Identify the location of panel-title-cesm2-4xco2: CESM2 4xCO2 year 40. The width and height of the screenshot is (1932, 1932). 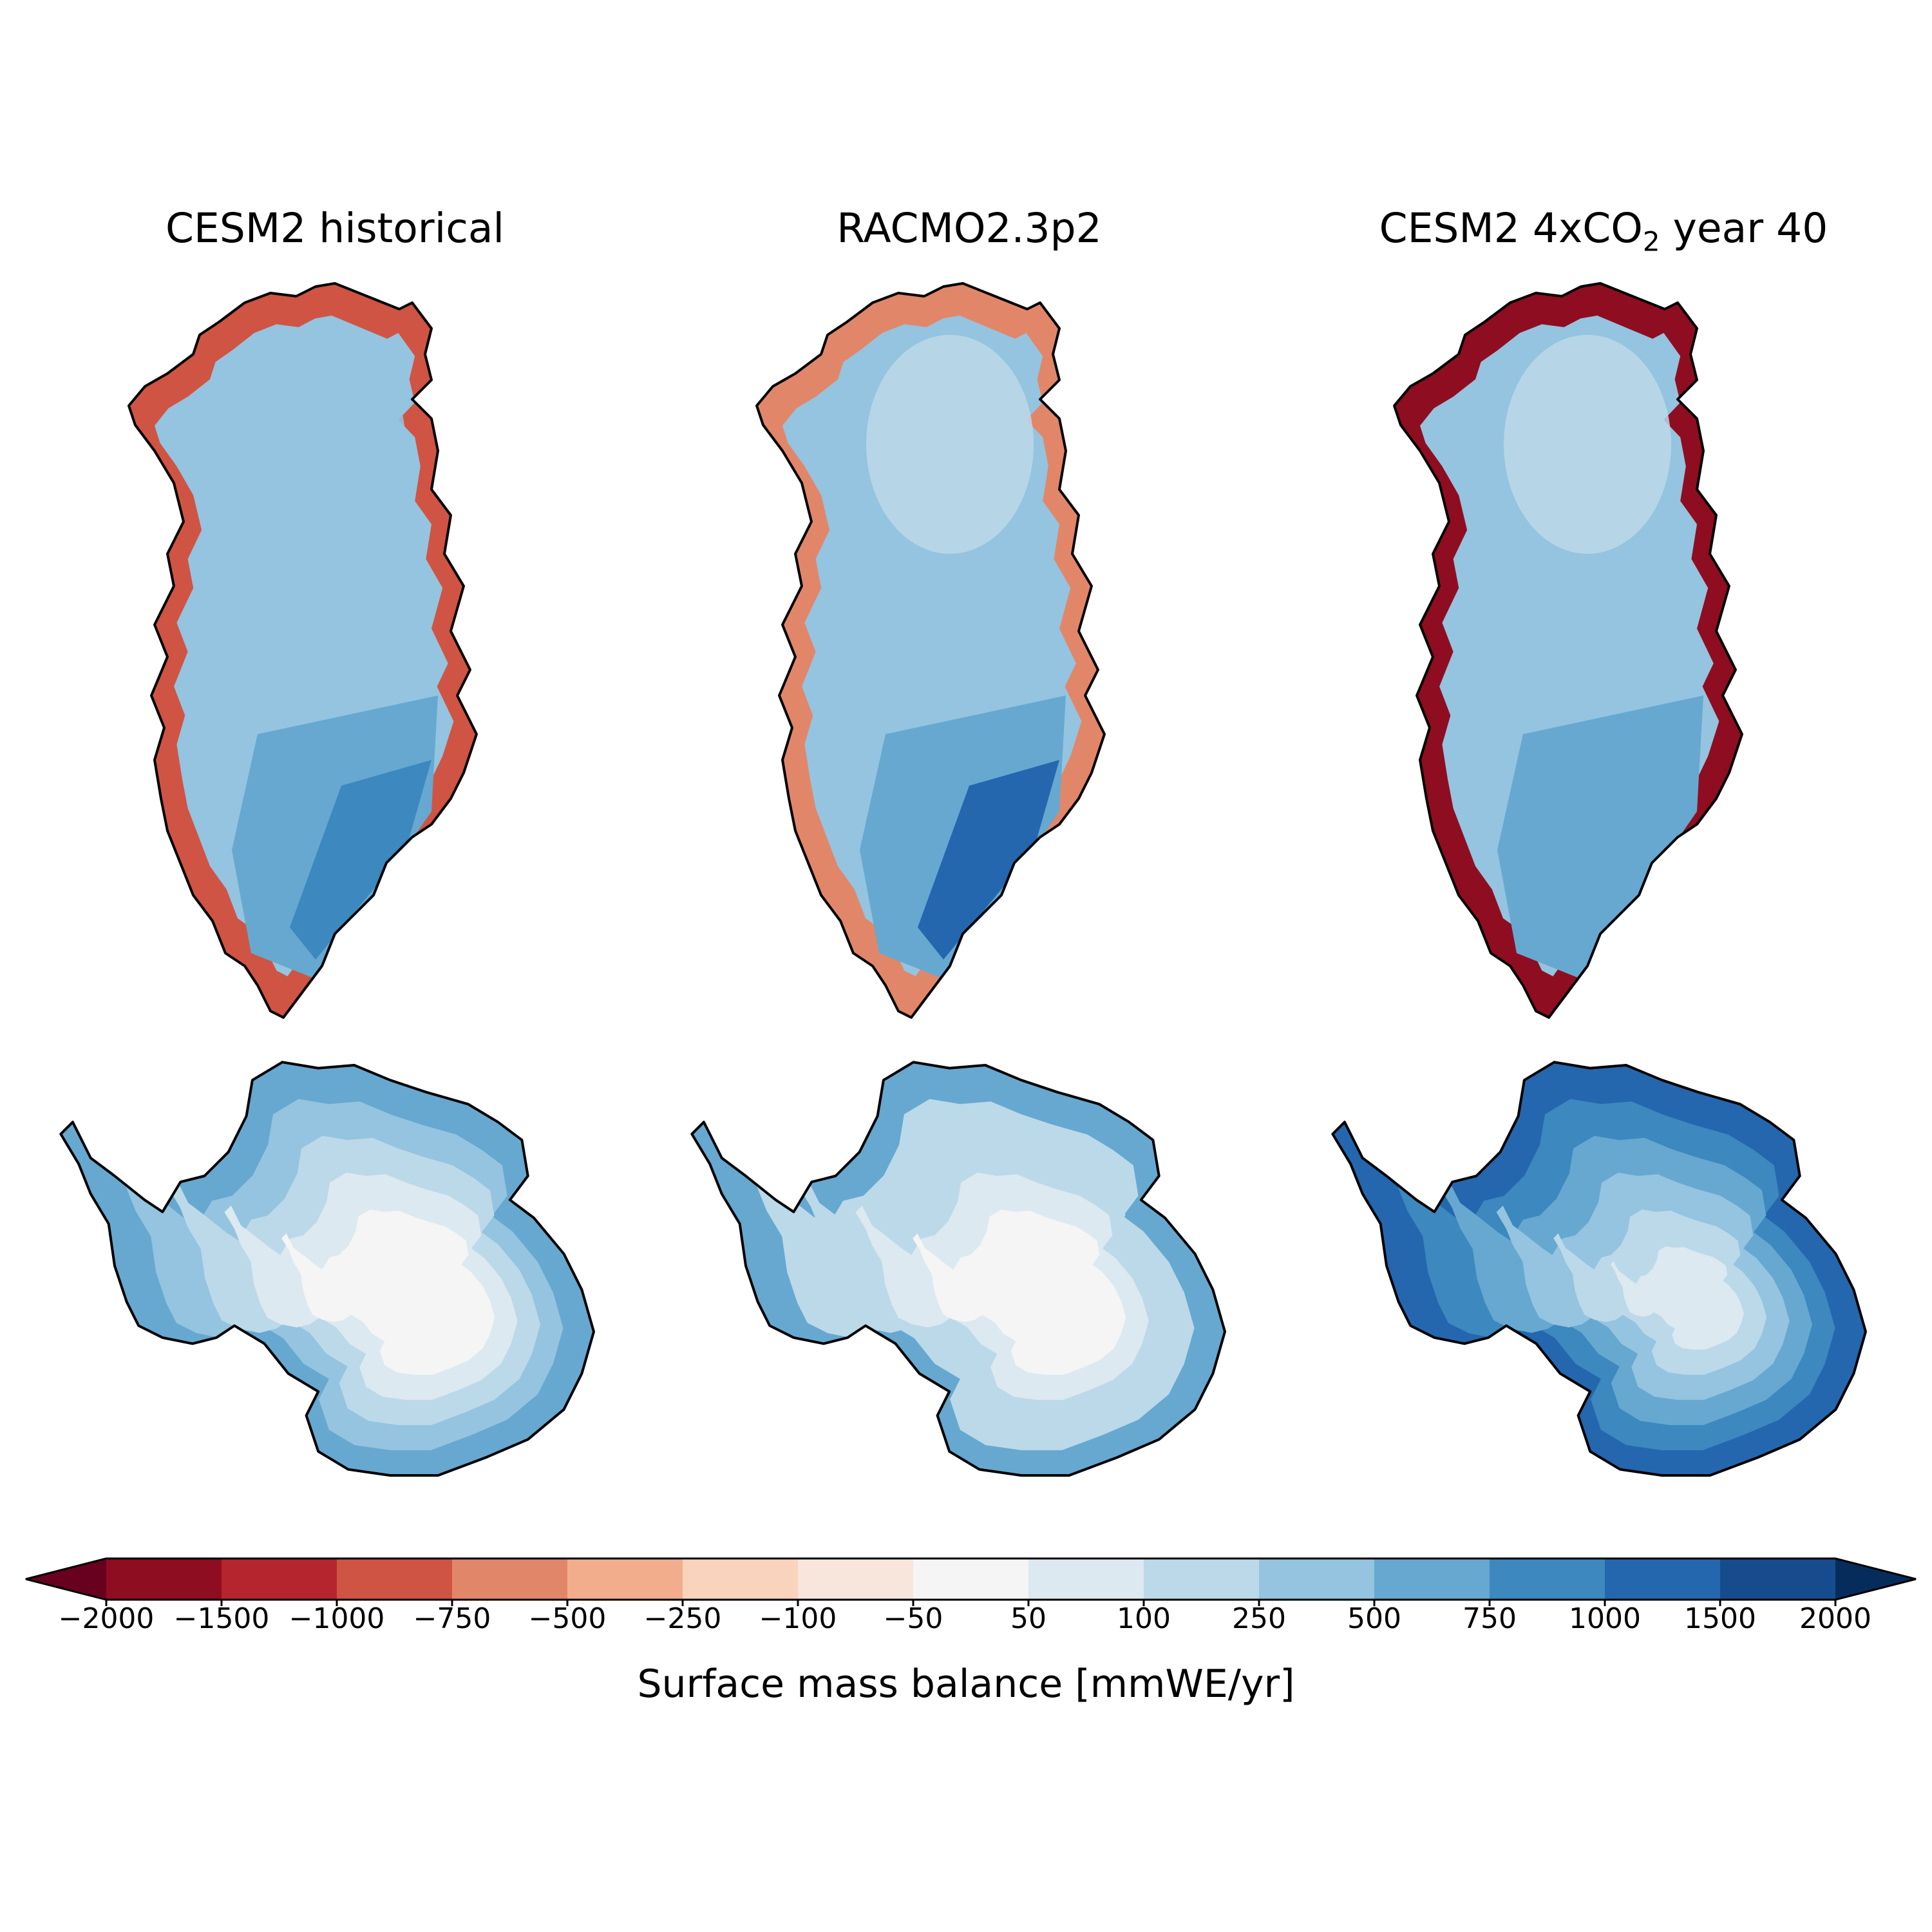
(1603, 232).